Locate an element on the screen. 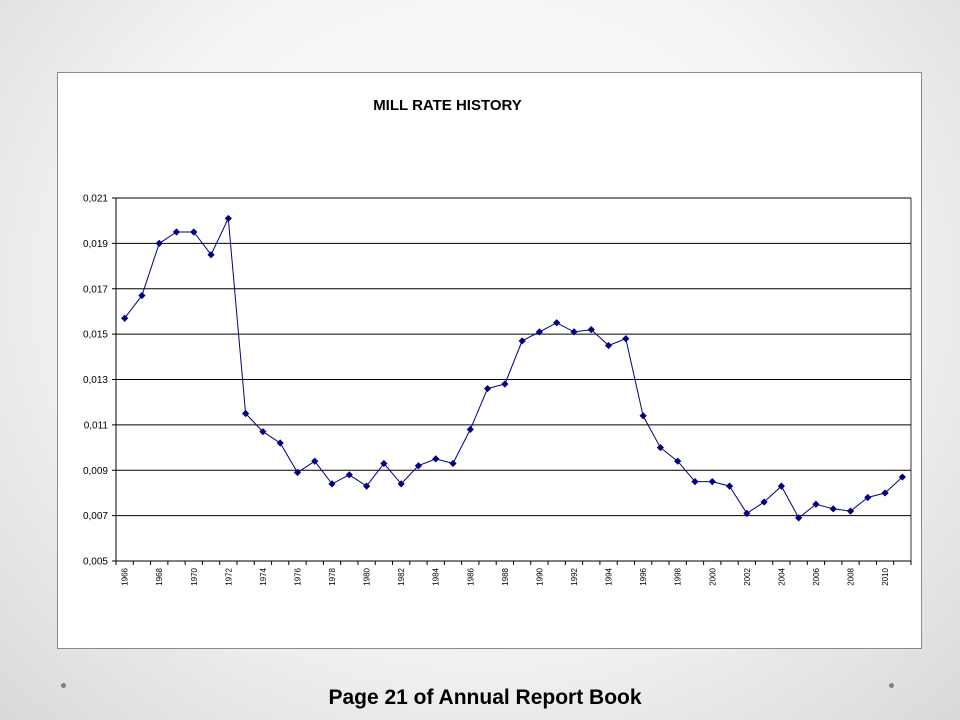  chart-title: MILL RATE HISTORY is located at coordinates (447, 105).